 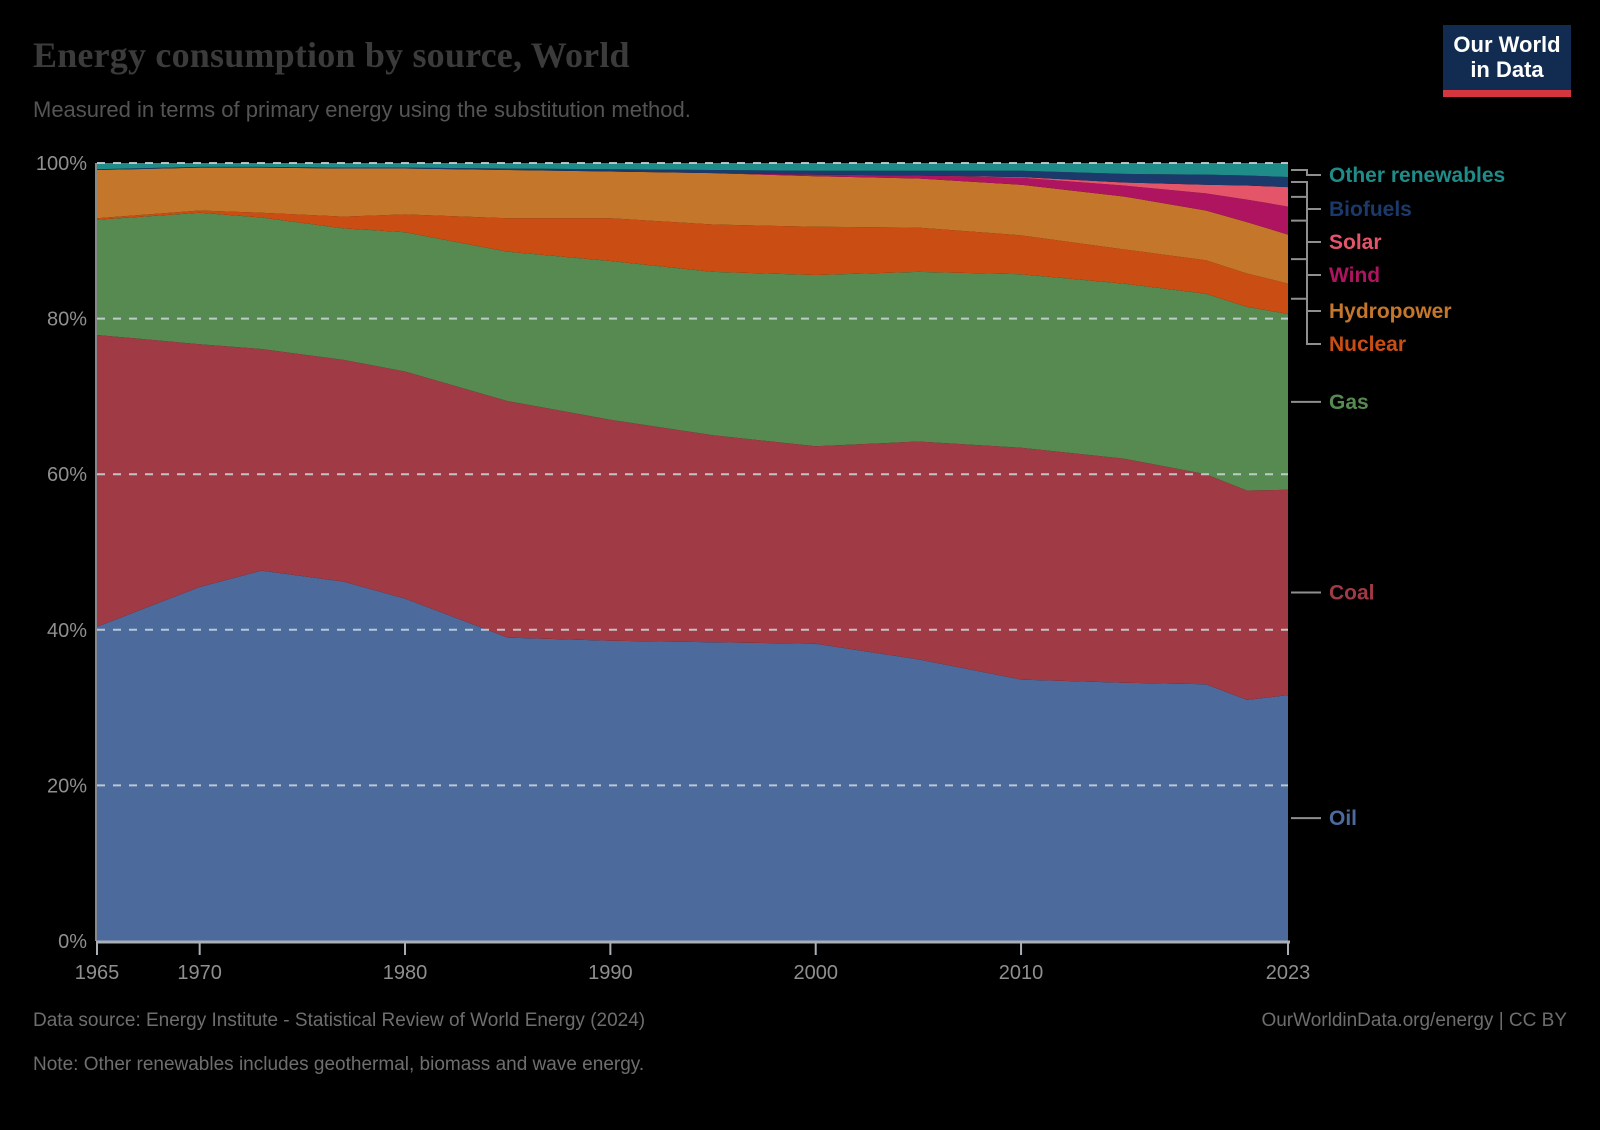 I want to click on legend-label-coal: Coal, so click(x=1352, y=592).